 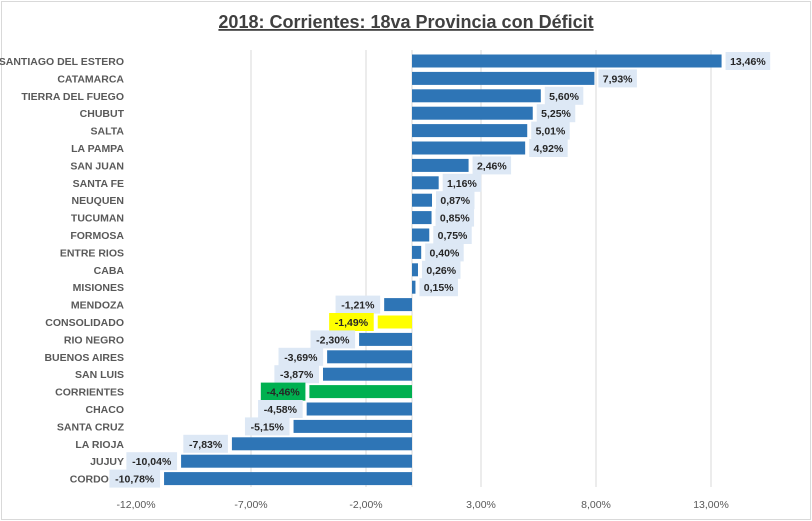 I want to click on data-label: -1,49%, so click(x=352, y=323).